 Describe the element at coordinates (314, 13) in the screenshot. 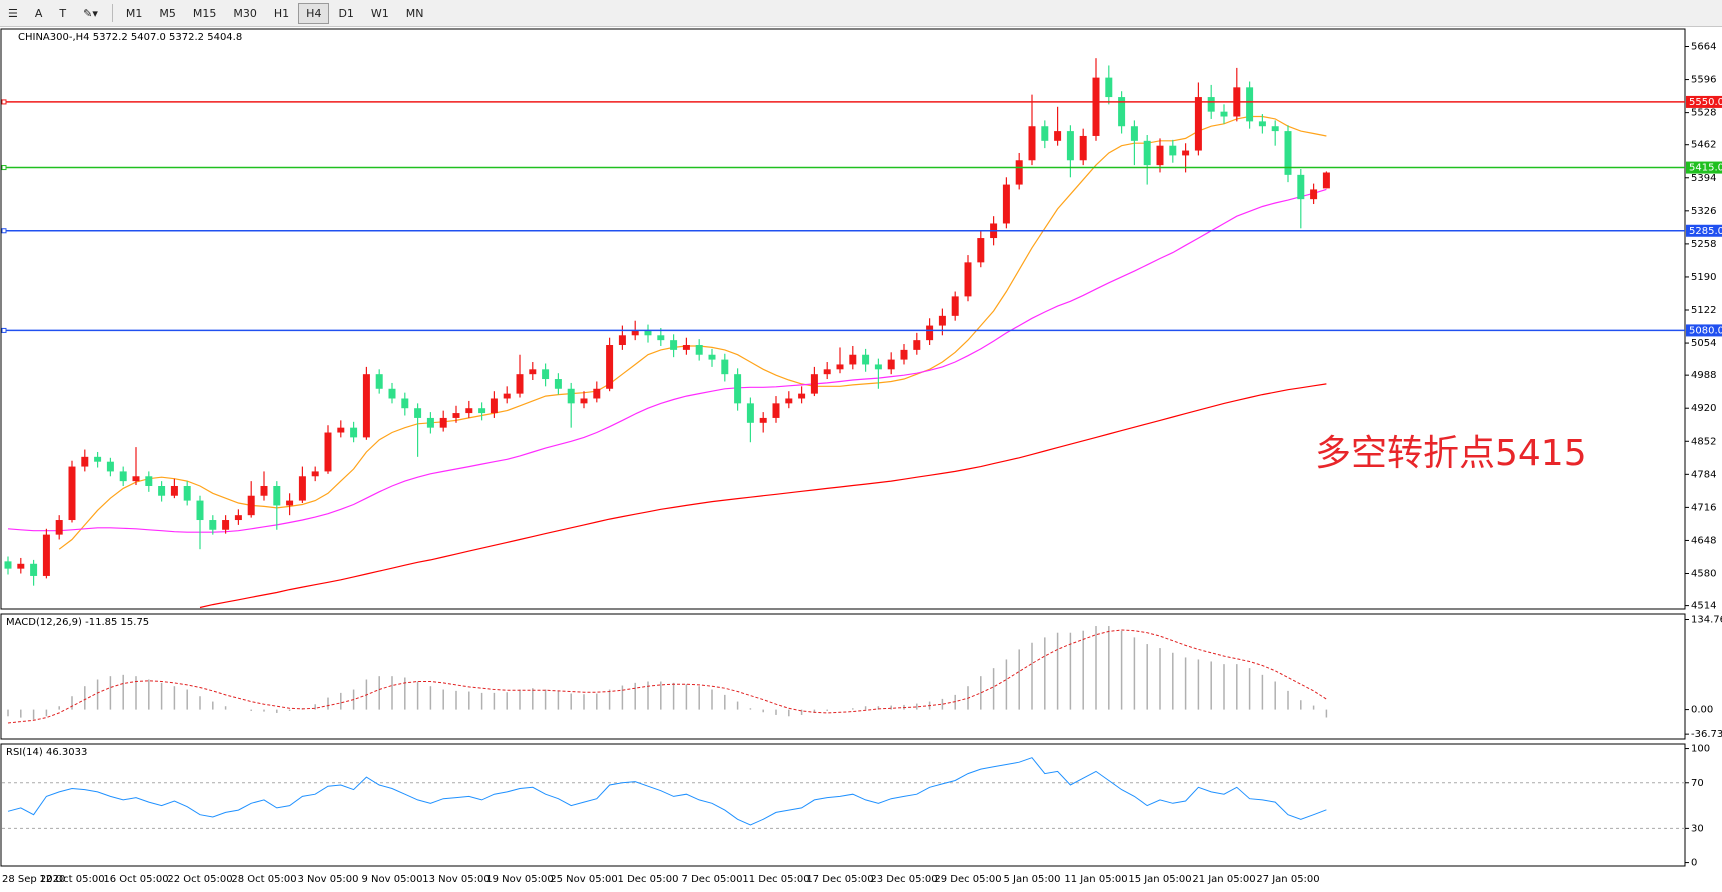

I see `timeframe-button: H4` at that location.